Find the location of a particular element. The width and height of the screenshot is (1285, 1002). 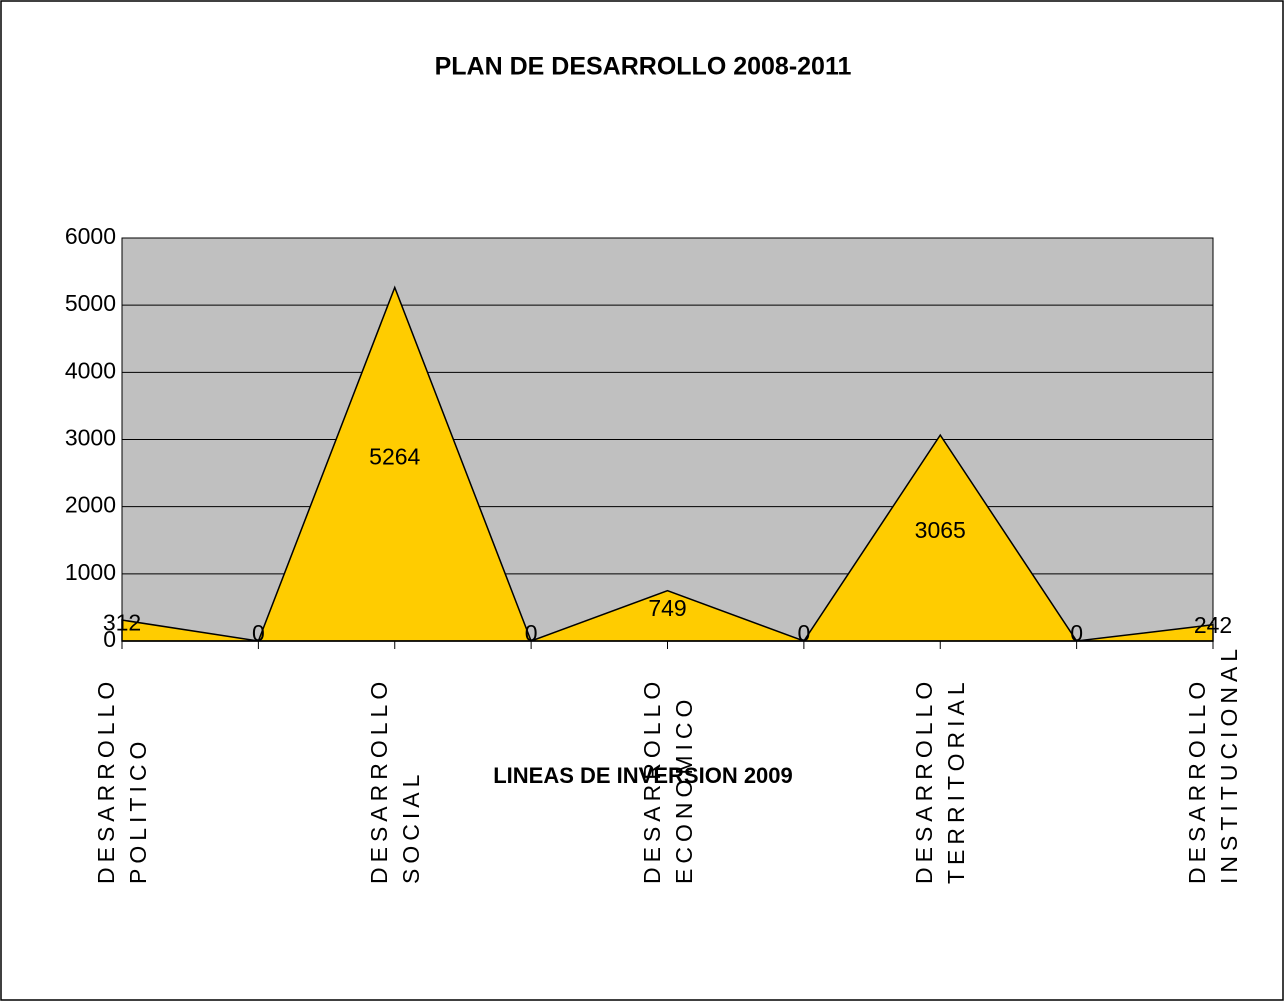

y-tick-label: 1000 is located at coordinates (90, 572).